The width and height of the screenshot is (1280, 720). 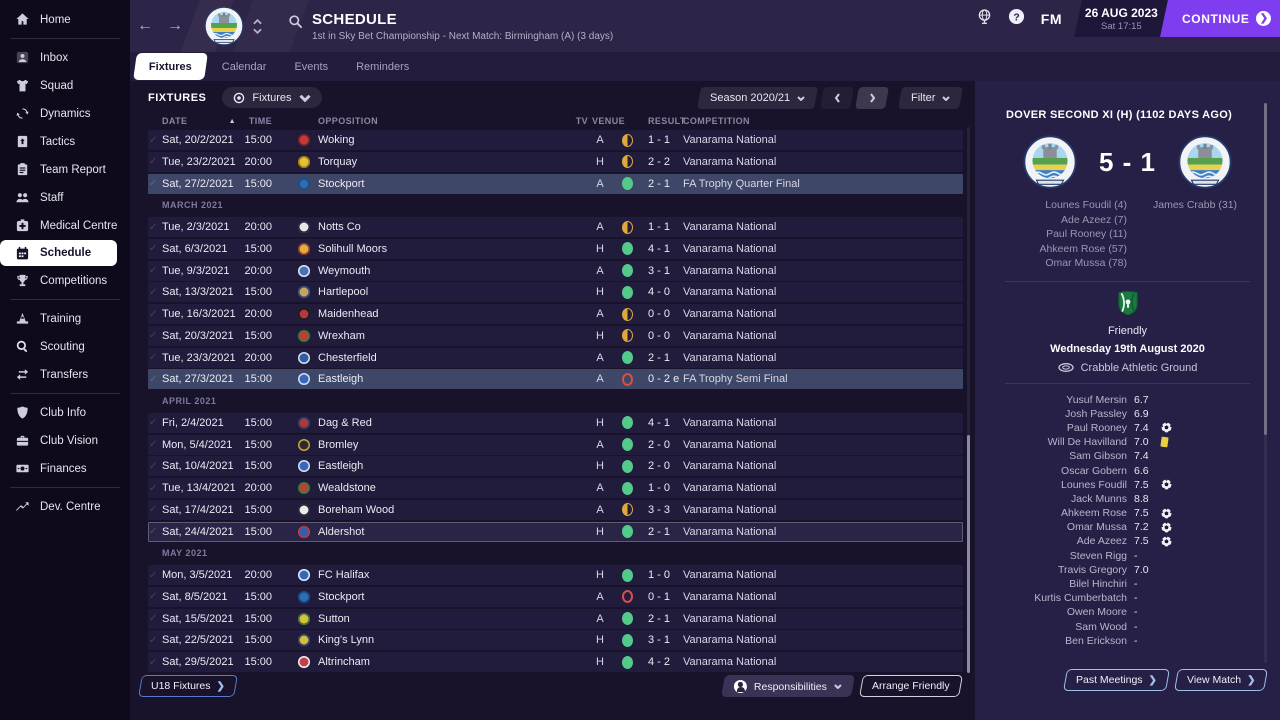 I want to click on sidebar-item-transfers: Transfers, so click(x=65, y=374).